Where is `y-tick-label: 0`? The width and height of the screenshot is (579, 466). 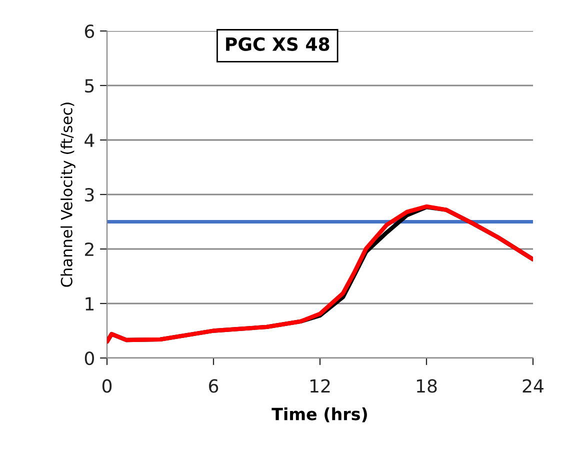 y-tick-label: 0 is located at coordinates (89, 358).